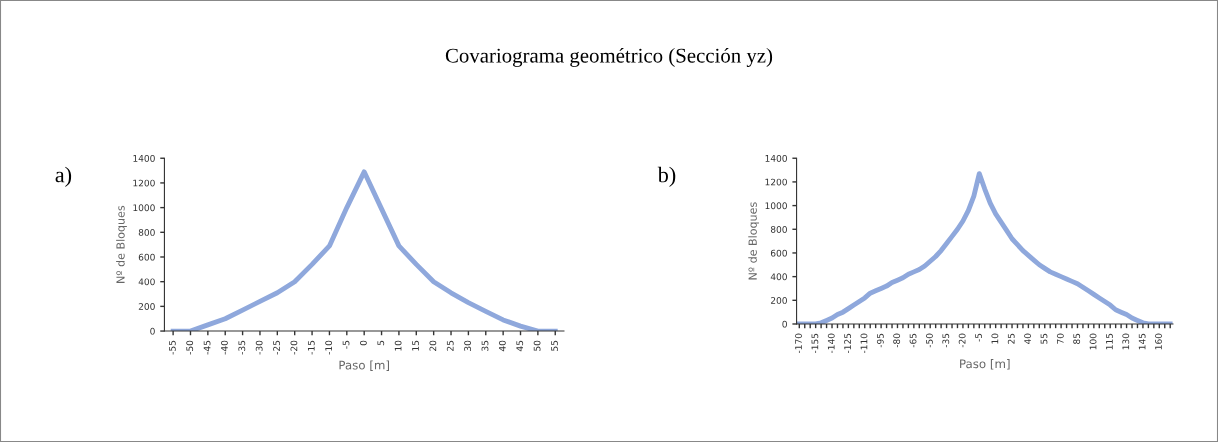  I want to click on x-tick-label: -80, so click(897, 340).